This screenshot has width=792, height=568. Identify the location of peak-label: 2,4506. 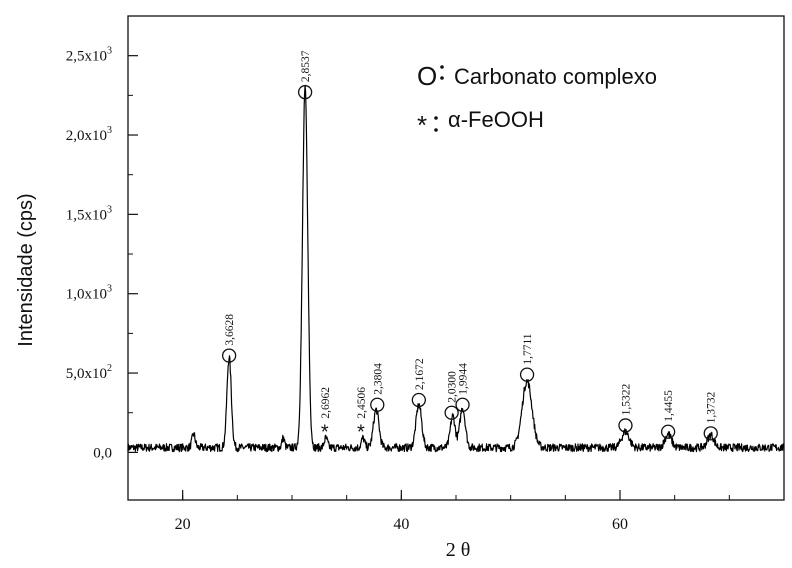
(362, 403).